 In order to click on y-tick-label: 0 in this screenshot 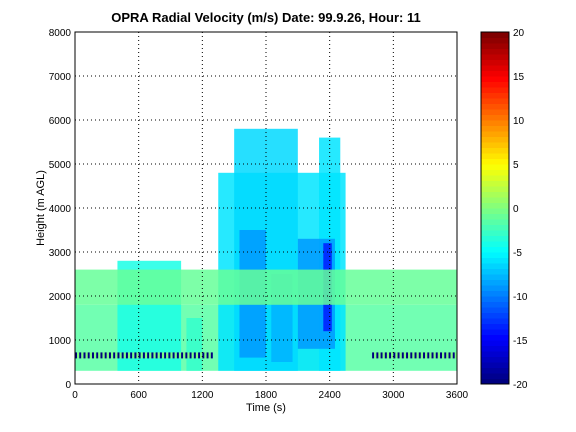, I will do `click(68, 385)`.